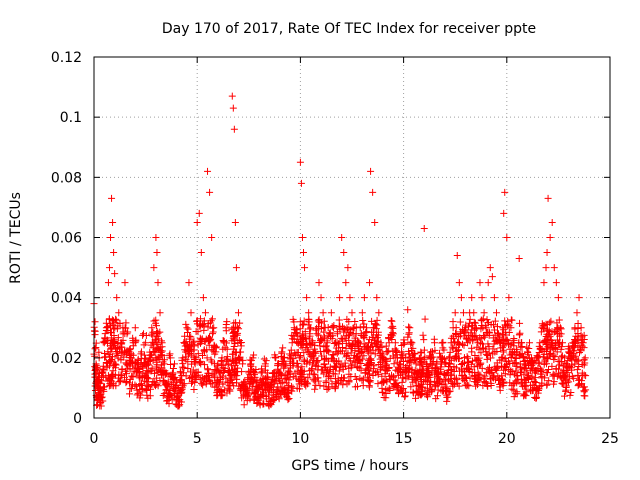  What do you see at coordinates (197, 439) in the screenshot?
I see `x-tick-label: 5` at bounding box center [197, 439].